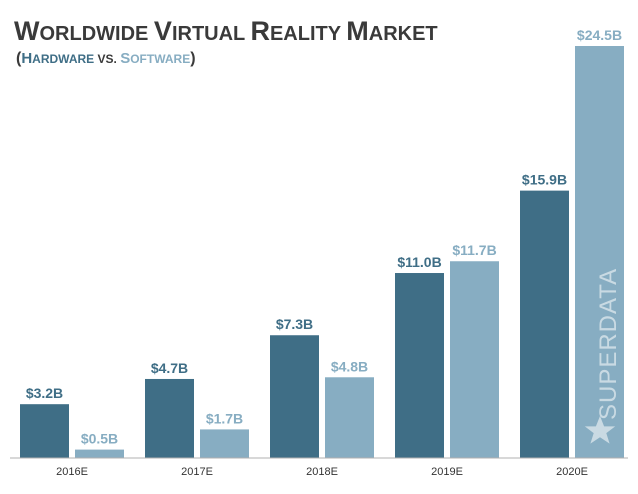  I want to click on x-tick-label-2017e: 2017E, so click(197, 472).